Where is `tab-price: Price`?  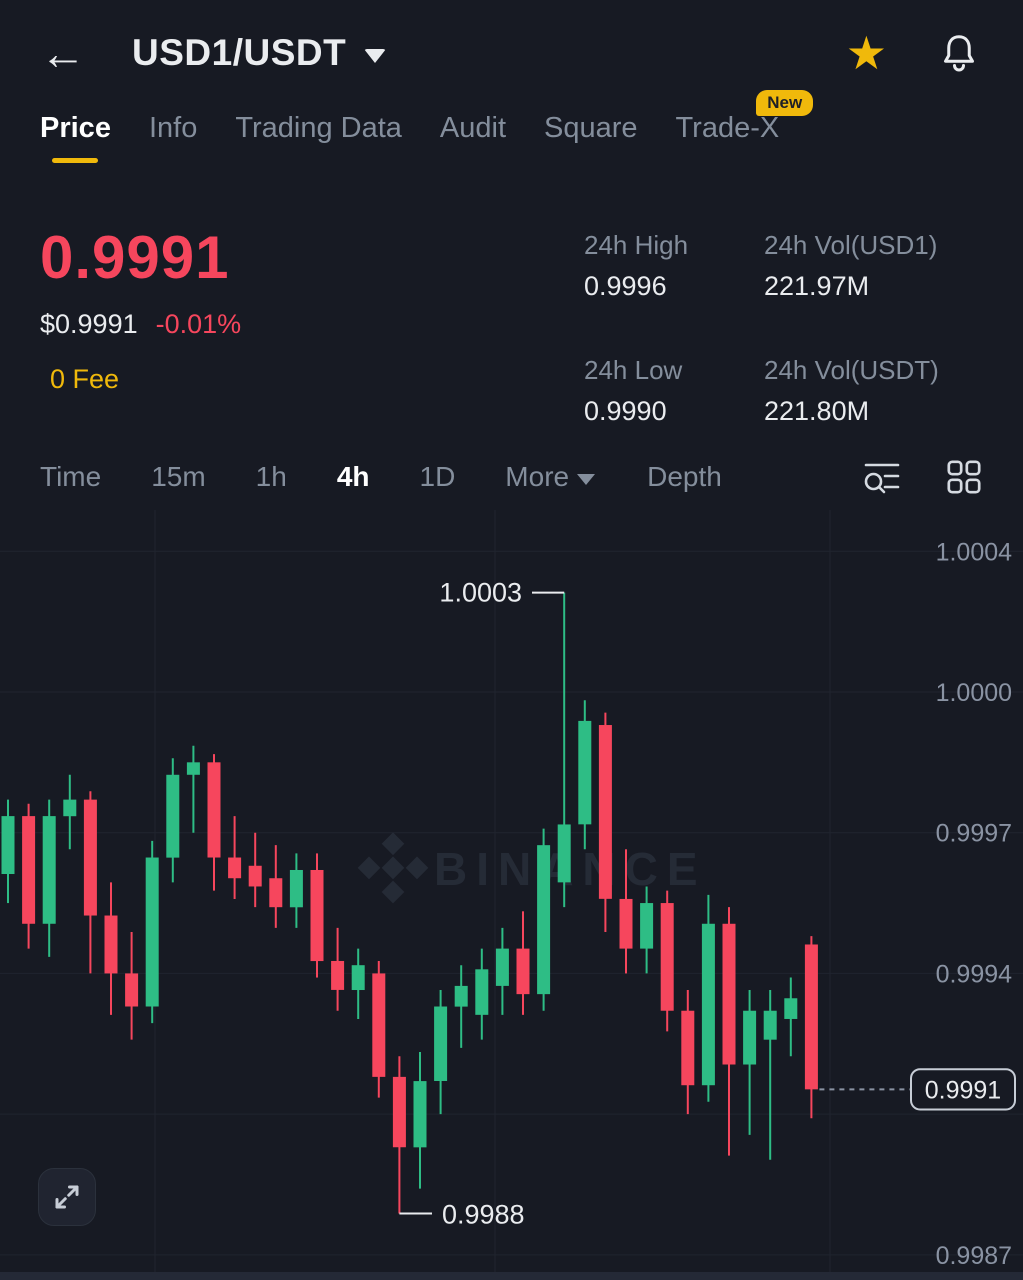 tab-price: Price is located at coordinates (75, 139).